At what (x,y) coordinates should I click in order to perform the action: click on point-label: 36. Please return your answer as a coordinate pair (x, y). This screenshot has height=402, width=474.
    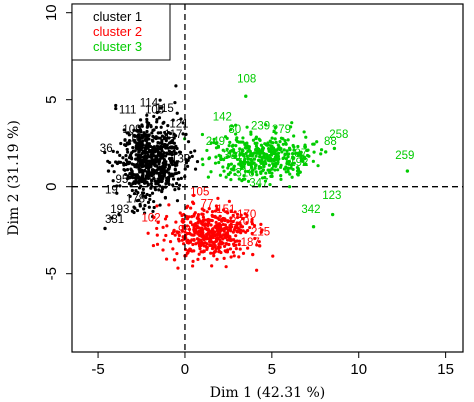
    Looking at the image, I should click on (106, 149).